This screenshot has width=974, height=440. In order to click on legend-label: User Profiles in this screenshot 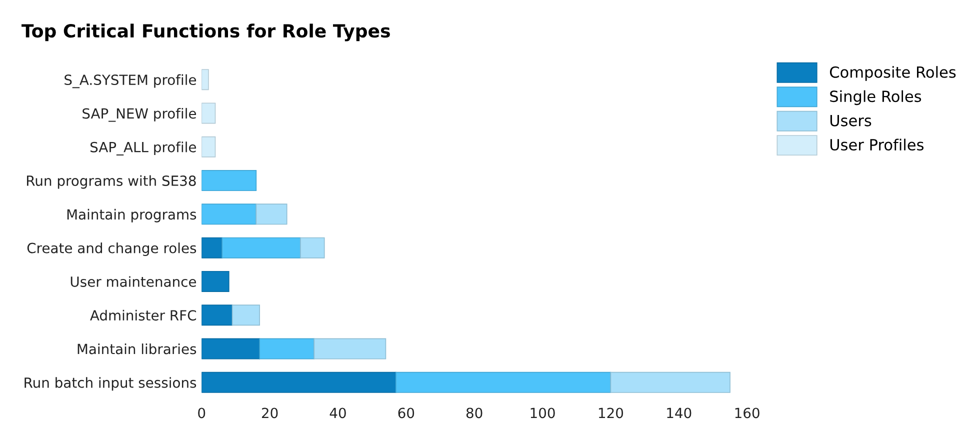, I will do `click(877, 144)`.